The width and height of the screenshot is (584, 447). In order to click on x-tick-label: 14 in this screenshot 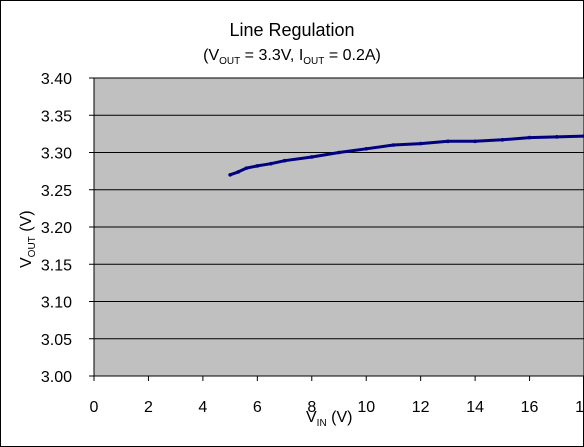, I will do `click(475, 407)`.